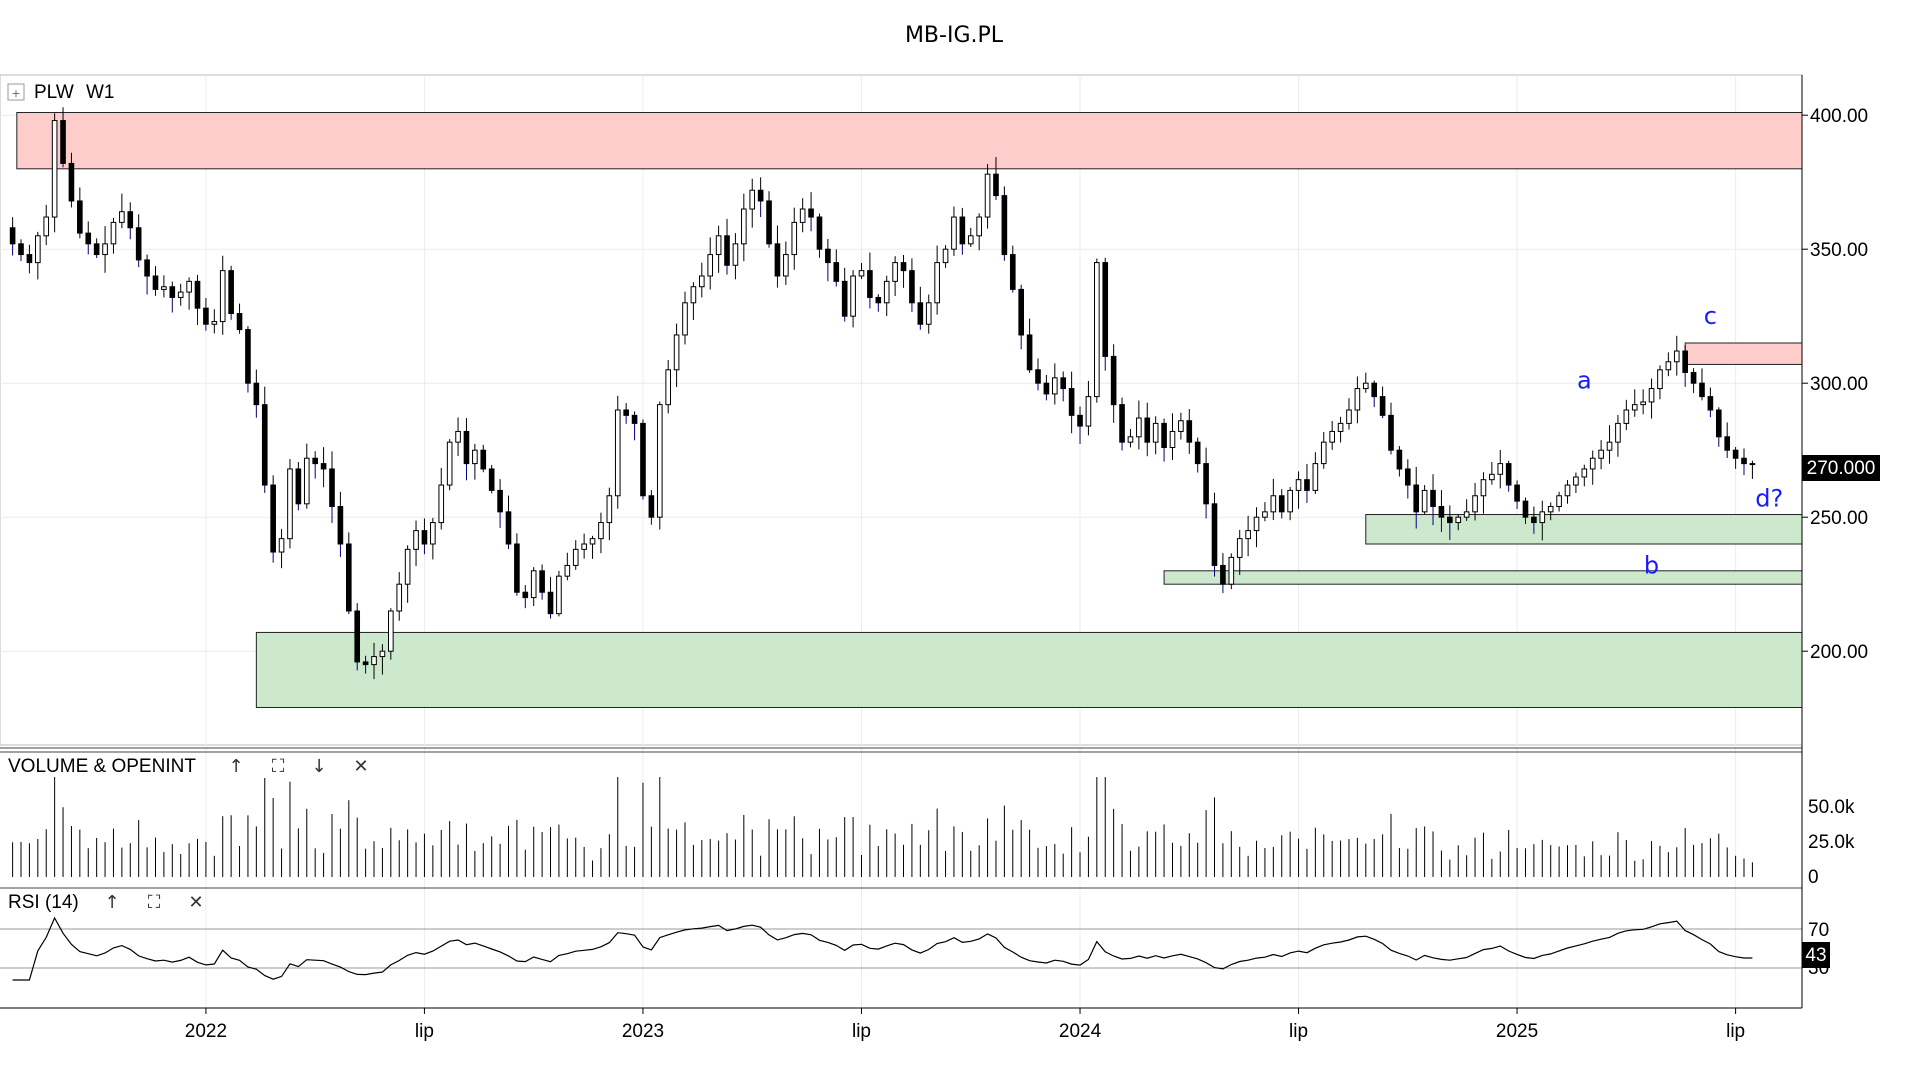  I want to click on expand-icon: +, so click(15, 93).